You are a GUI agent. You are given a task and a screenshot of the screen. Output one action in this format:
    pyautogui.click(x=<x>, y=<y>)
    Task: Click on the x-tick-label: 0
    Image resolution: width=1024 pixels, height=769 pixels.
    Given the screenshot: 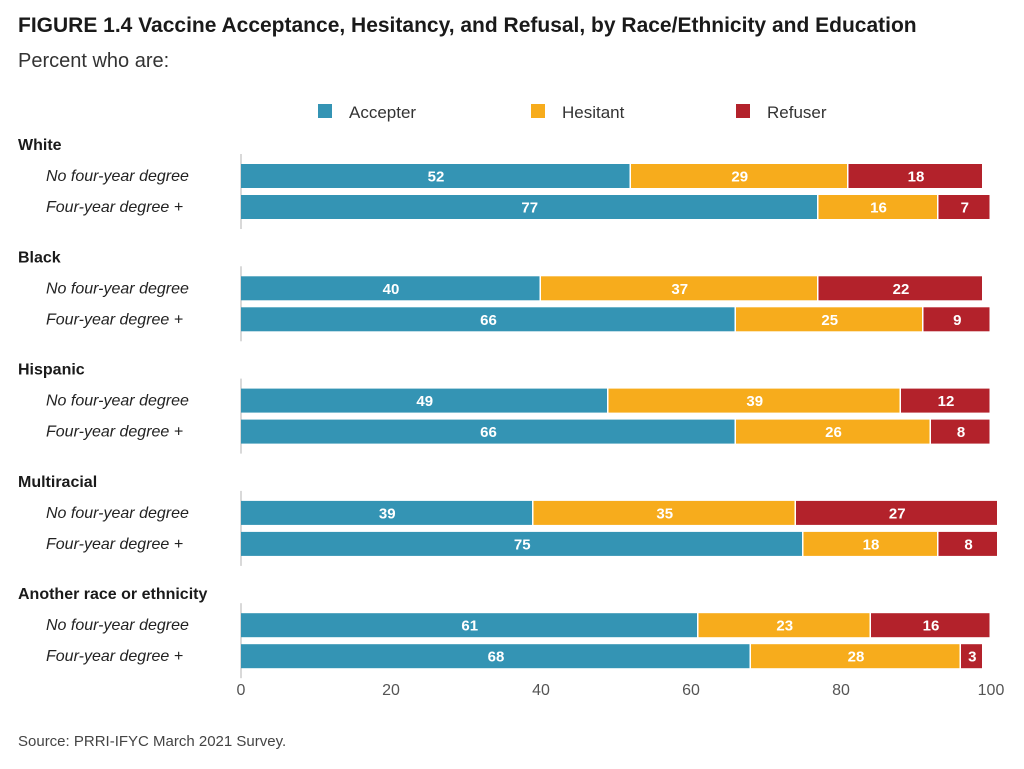 What is the action you would take?
    pyautogui.click(x=241, y=690)
    